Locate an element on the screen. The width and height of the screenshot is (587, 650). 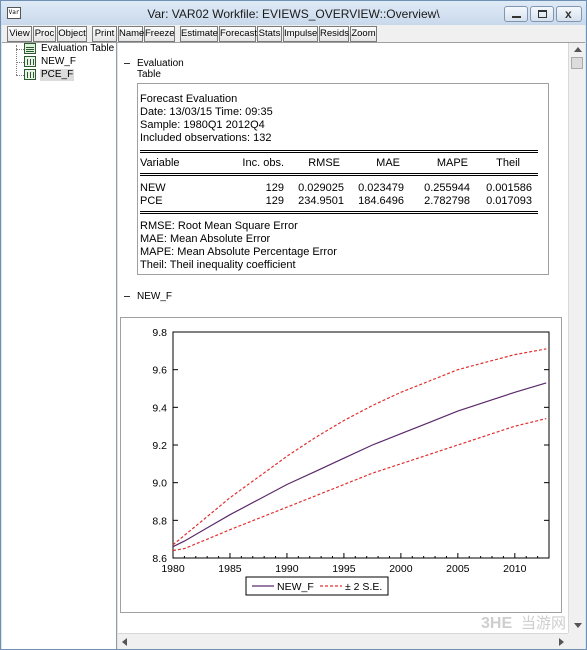
y-tick-label: 9.8 is located at coordinates (159, 333).